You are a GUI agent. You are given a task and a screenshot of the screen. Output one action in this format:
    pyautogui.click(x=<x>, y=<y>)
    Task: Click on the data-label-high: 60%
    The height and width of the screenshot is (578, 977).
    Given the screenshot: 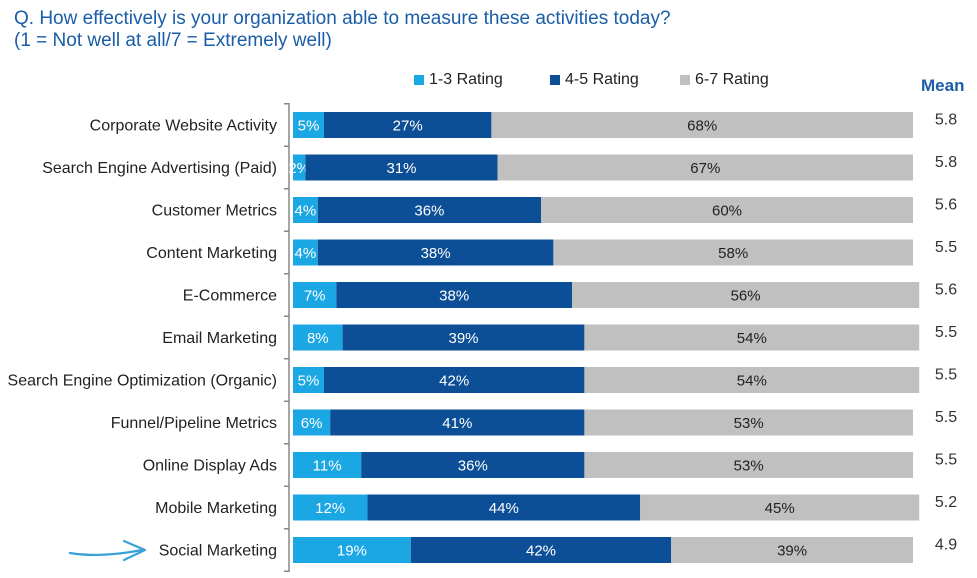 What is the action you would take?
    pyautogui.click(x=727, y=211)
    